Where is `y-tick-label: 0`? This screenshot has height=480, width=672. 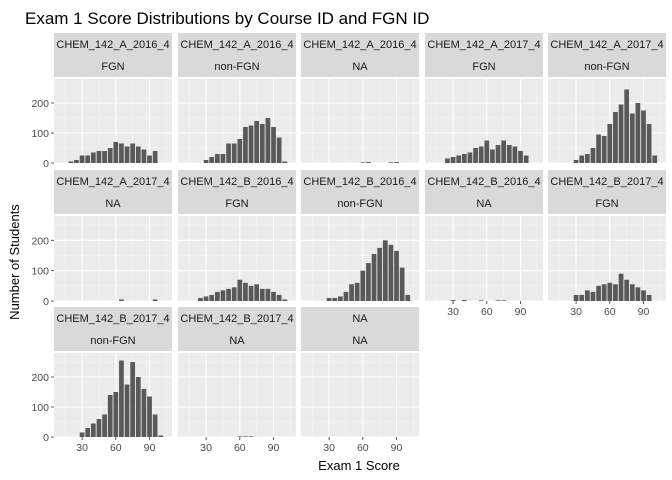 y-tick-label: 0 is located at coordinates (46, 438).